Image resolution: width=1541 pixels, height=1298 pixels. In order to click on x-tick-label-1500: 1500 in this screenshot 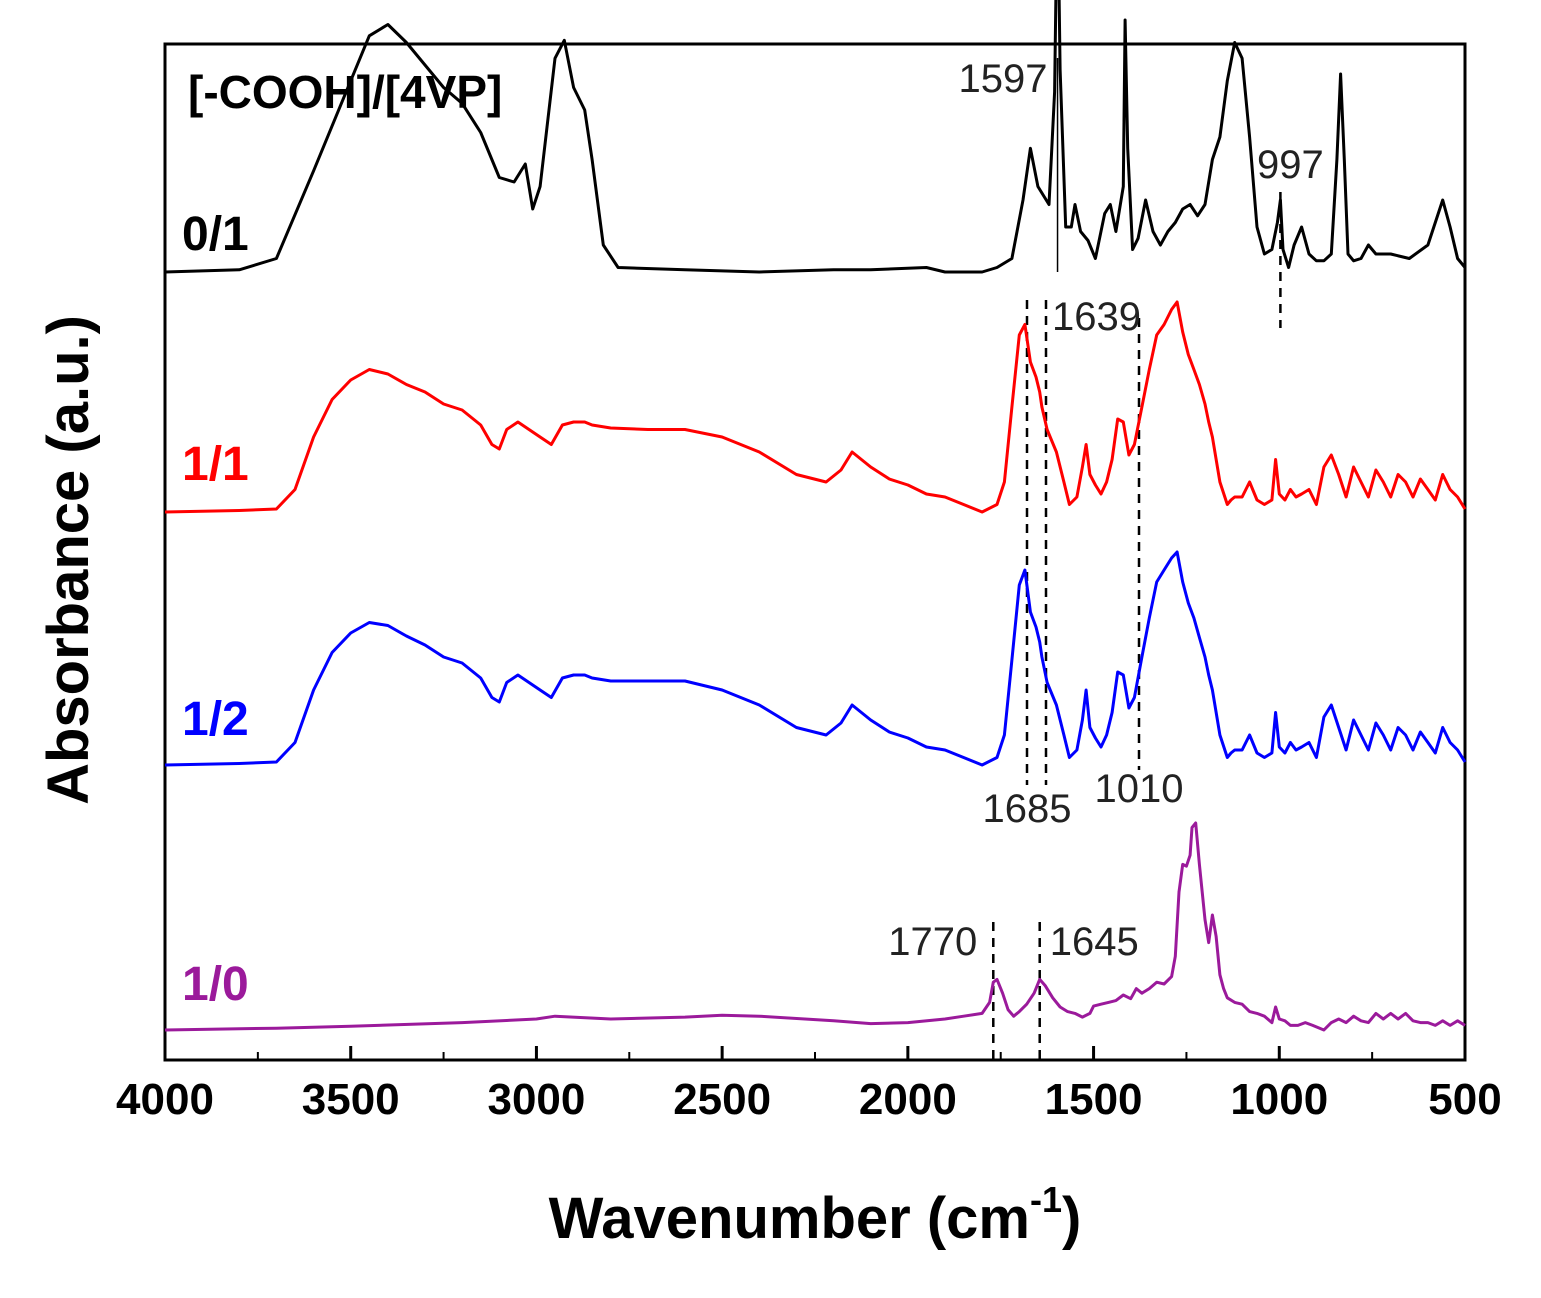, I will do `click(1094, 1099)`.